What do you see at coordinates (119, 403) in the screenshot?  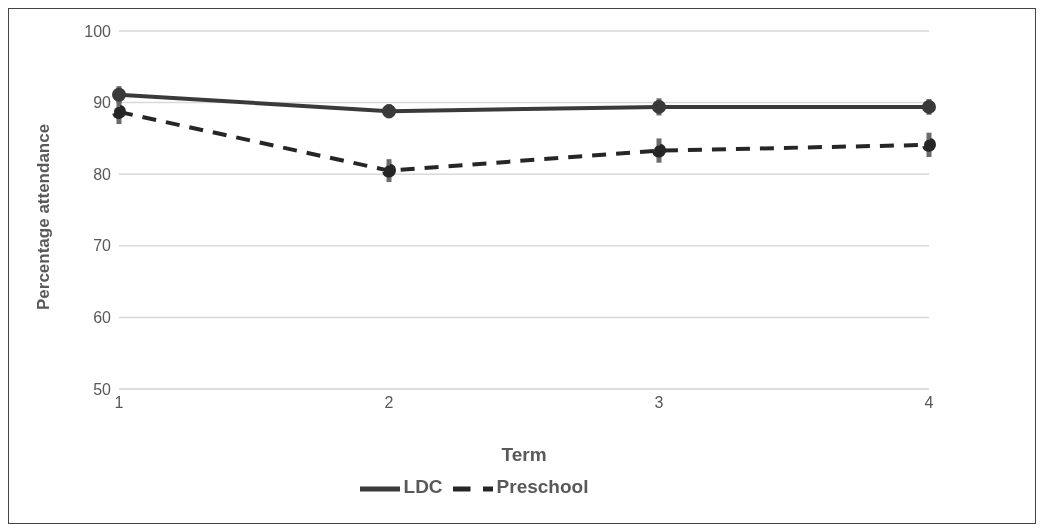 I see `x-tick-label: 1` at bounding box center [119, 403].